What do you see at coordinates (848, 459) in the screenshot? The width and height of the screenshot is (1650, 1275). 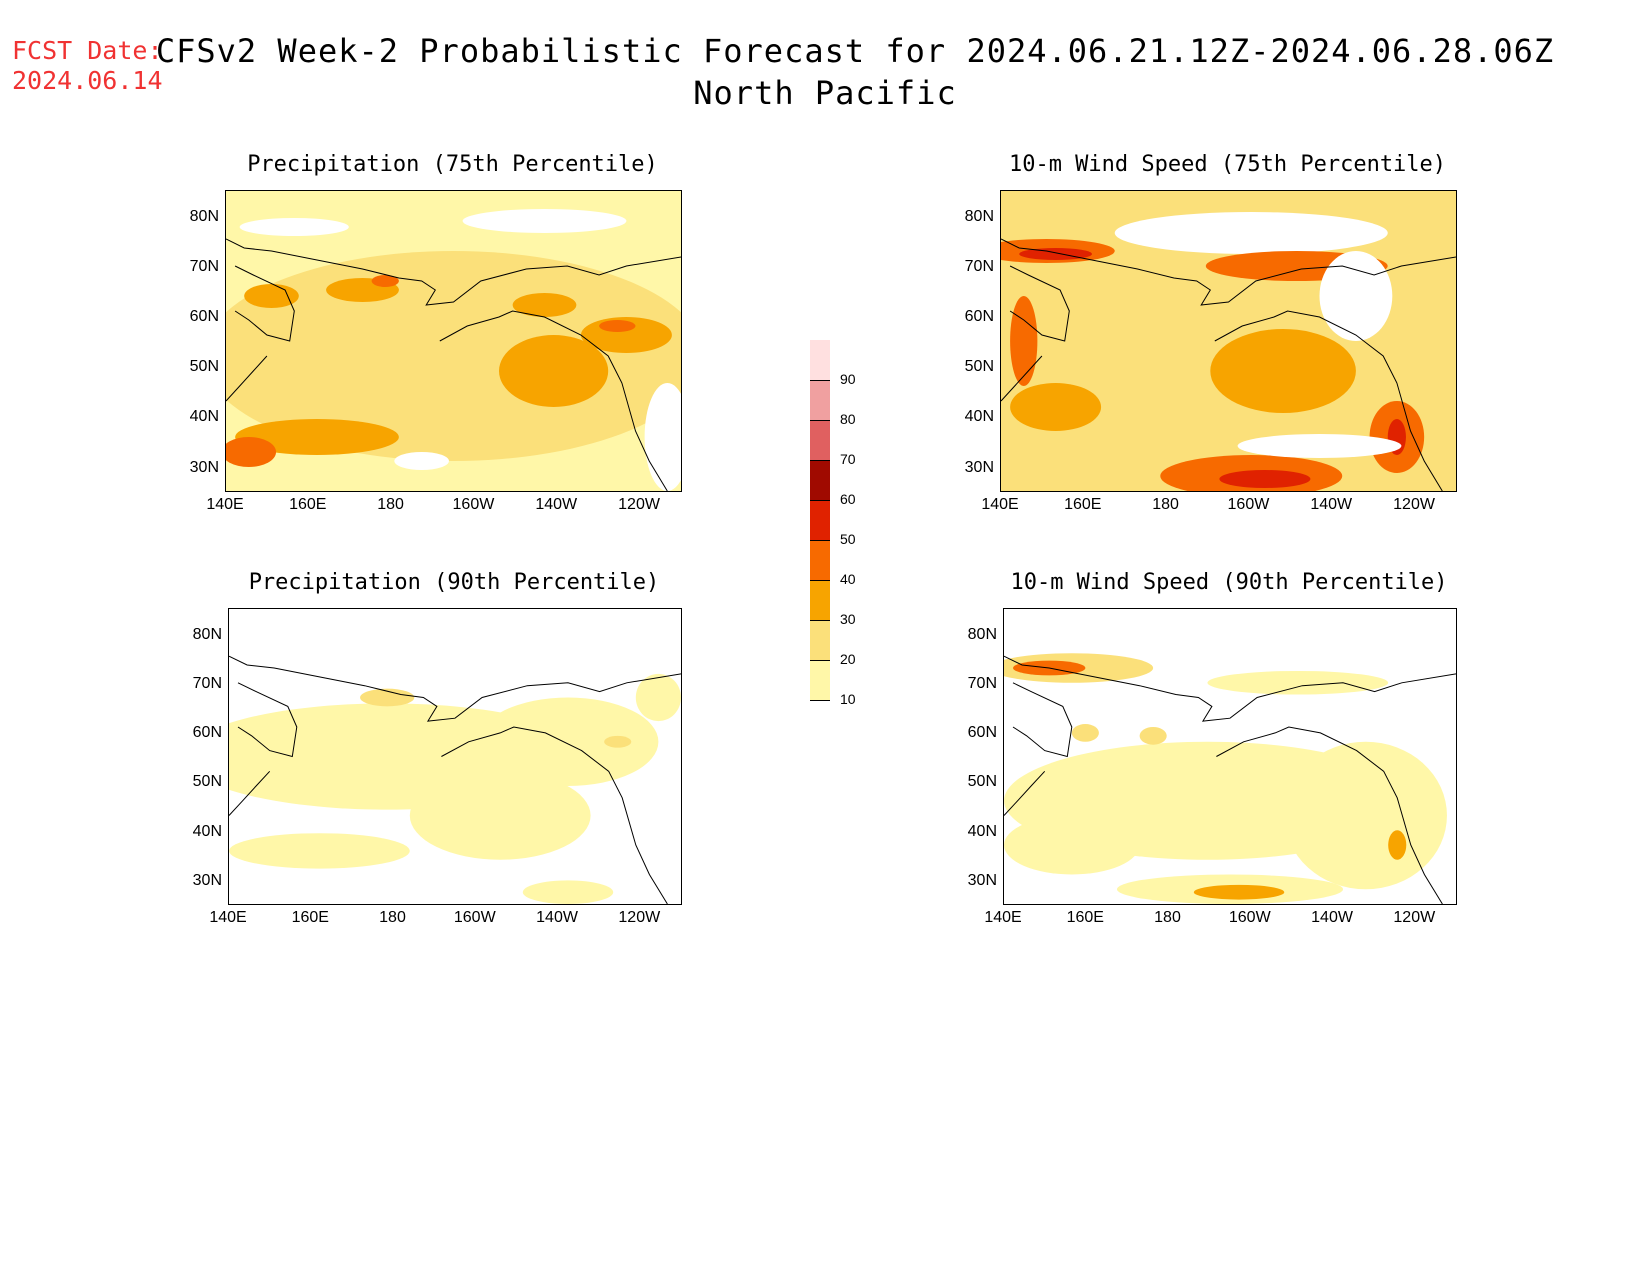 I see `colorbar-level-label: 70` at bounding box center [848, 459].